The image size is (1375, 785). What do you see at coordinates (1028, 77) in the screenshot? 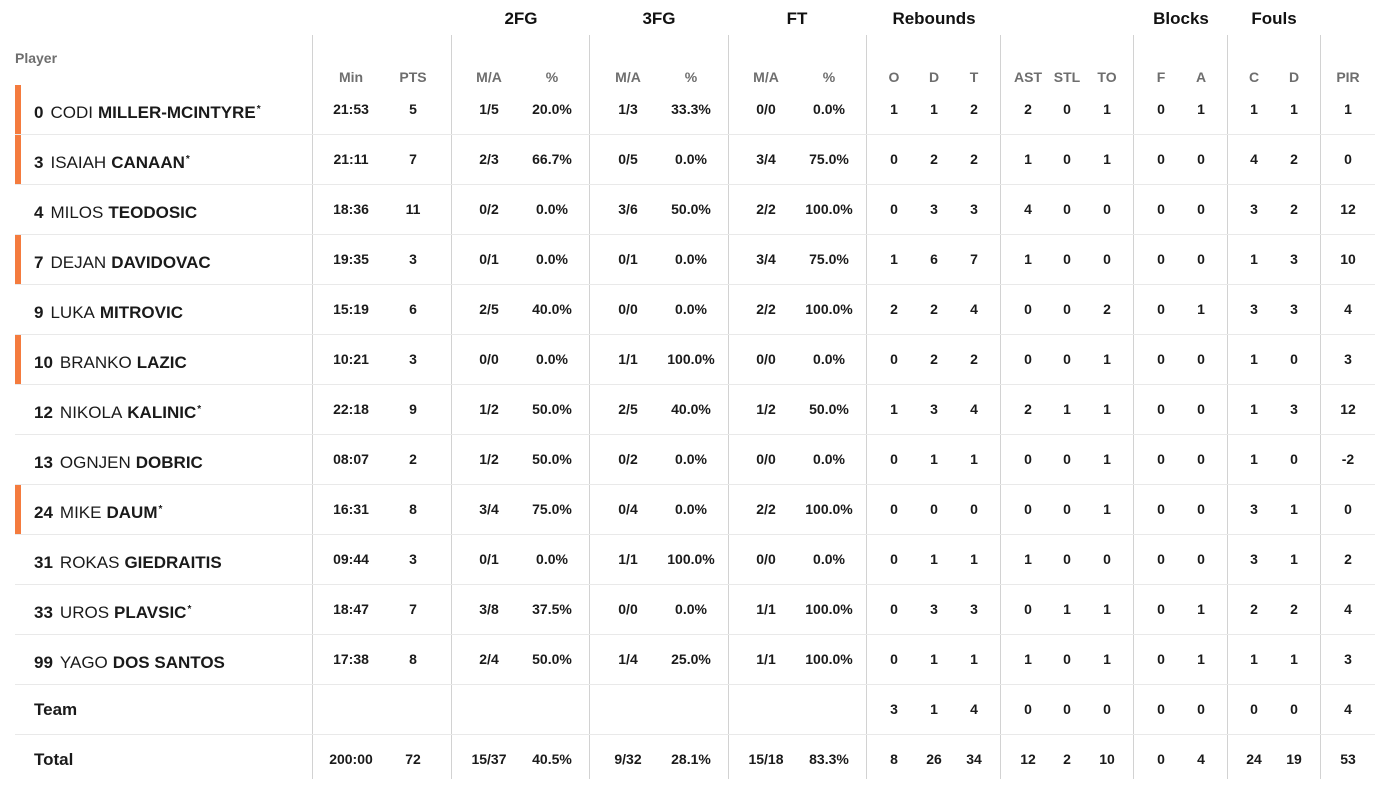
I see `column-header-assists: AST` at bounding box center [1028, 77].